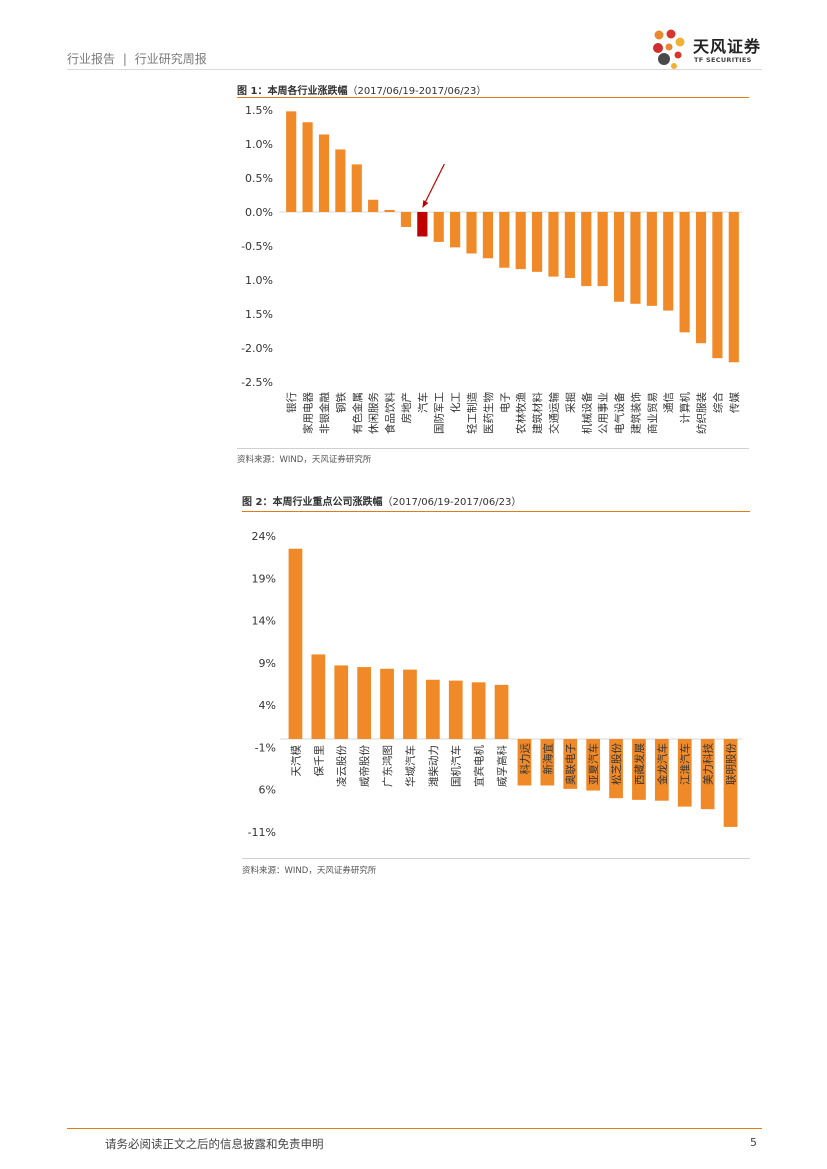 The image size is (827, 1169). I want to click on y-tick-label: -2.5%, so click(257, 382).